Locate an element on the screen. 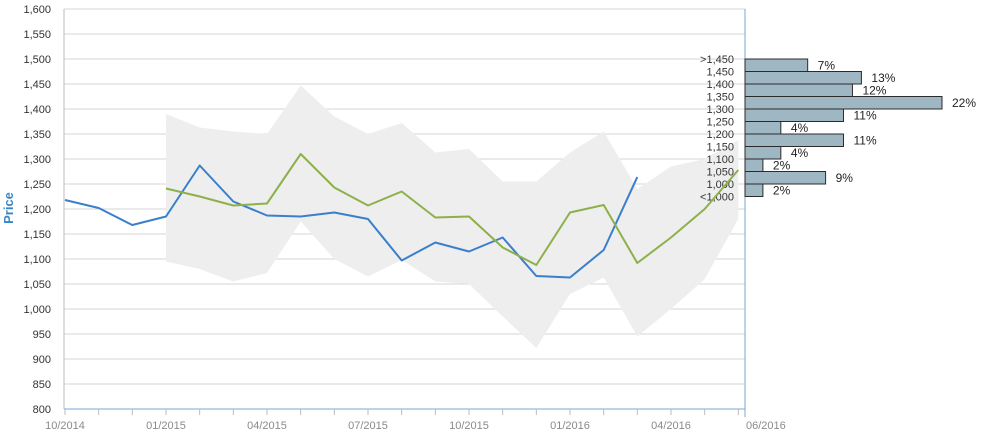 The width and height of the screenshot is (983, 439). y-tick-label: 950 is located at coordinates (42, 335).